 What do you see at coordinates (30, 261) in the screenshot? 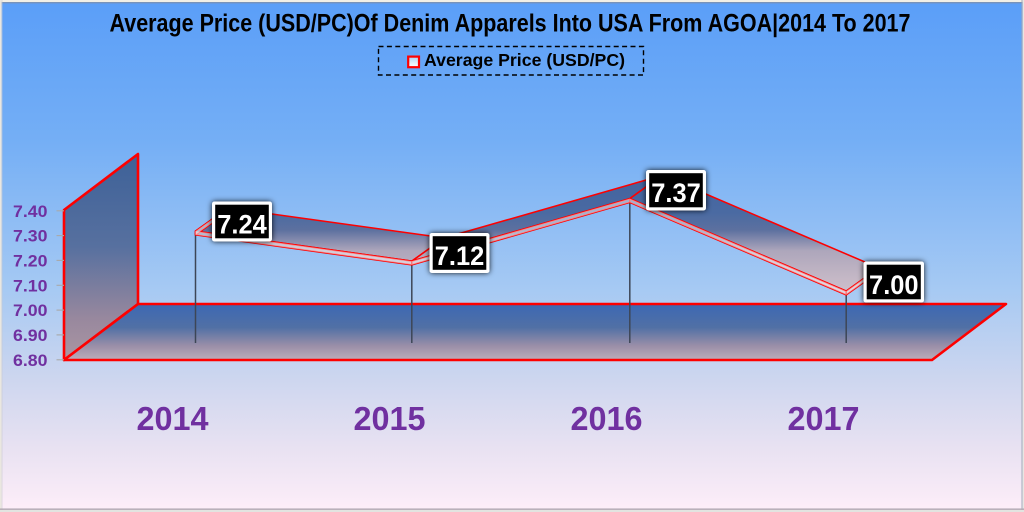
I see `svg-text: 7.20` at bounding box center [30, 261].